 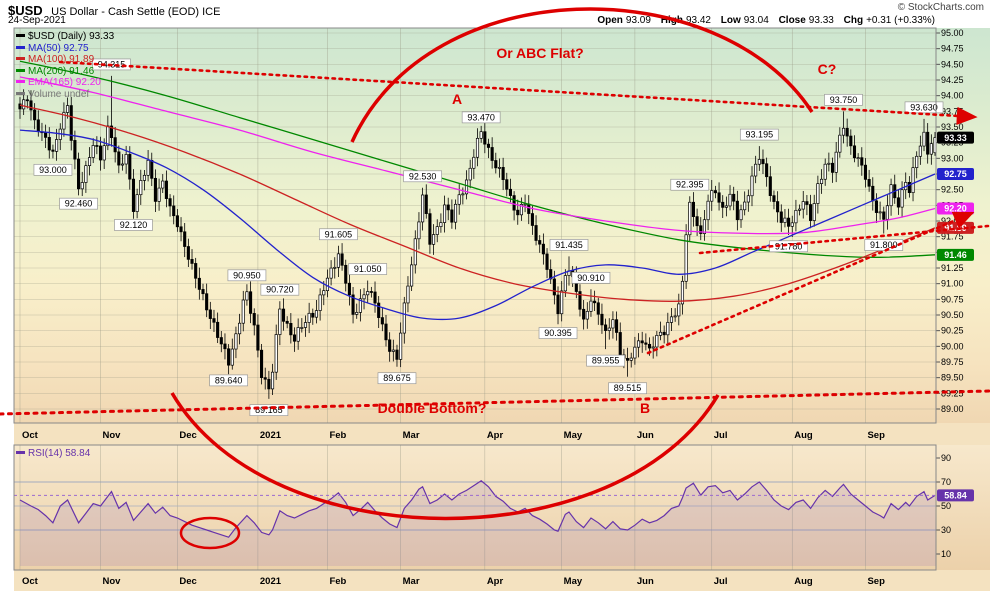 What do you see at coordinates (789, 246) in the screenshot?
I see `svg-text: 91.780` at bounding box center [789, 246].